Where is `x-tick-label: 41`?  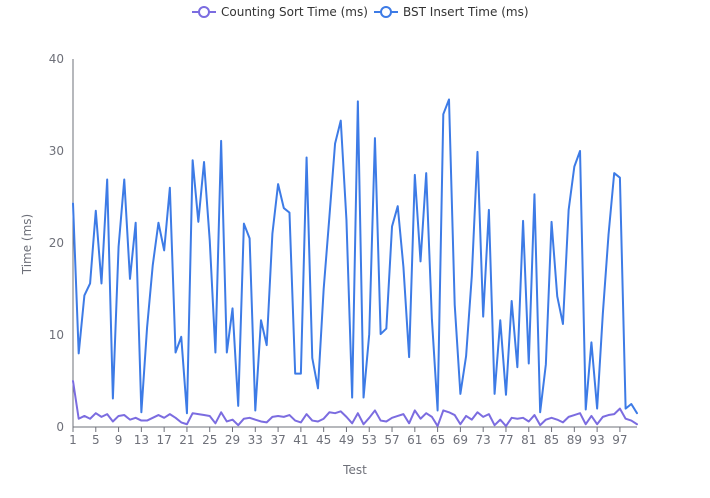
x-tick-label: 41 is located at coordinates (300, 440).